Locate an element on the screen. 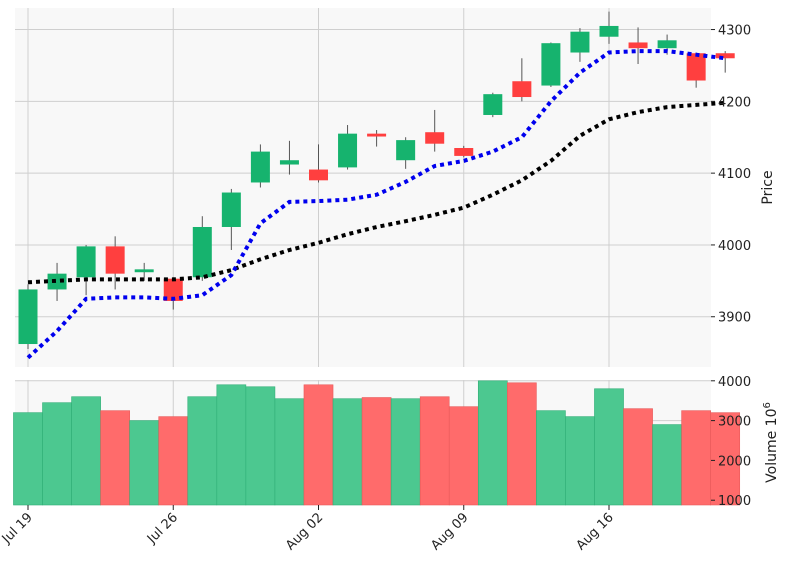 This screenshot has width=789, height=570. price-tick-label: 4300 is located at coordinates (734, 31).